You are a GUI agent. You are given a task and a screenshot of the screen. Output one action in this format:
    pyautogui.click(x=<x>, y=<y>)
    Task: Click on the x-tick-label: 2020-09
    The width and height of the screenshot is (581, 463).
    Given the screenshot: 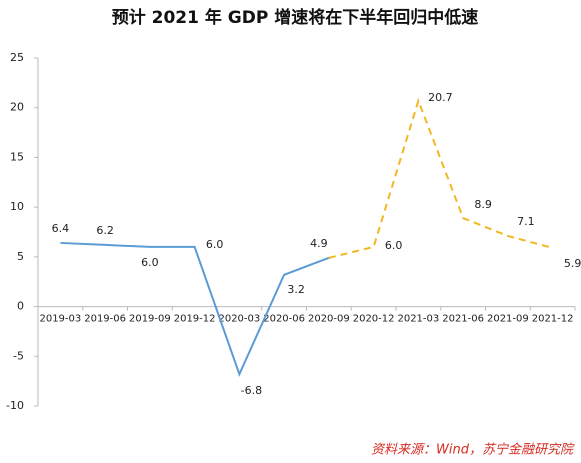 What is the action you would take?
    pyautogui.click(x=329, y=319)
    